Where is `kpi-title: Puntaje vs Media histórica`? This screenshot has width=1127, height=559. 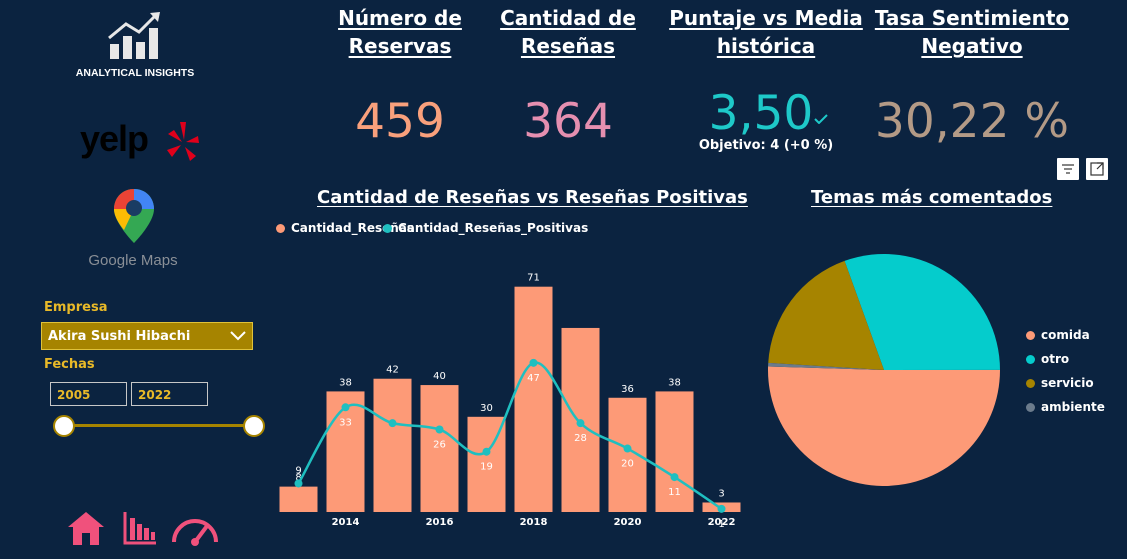
kpi-title: Puntaje vs Media histórica is located at coordinates (766, 32).